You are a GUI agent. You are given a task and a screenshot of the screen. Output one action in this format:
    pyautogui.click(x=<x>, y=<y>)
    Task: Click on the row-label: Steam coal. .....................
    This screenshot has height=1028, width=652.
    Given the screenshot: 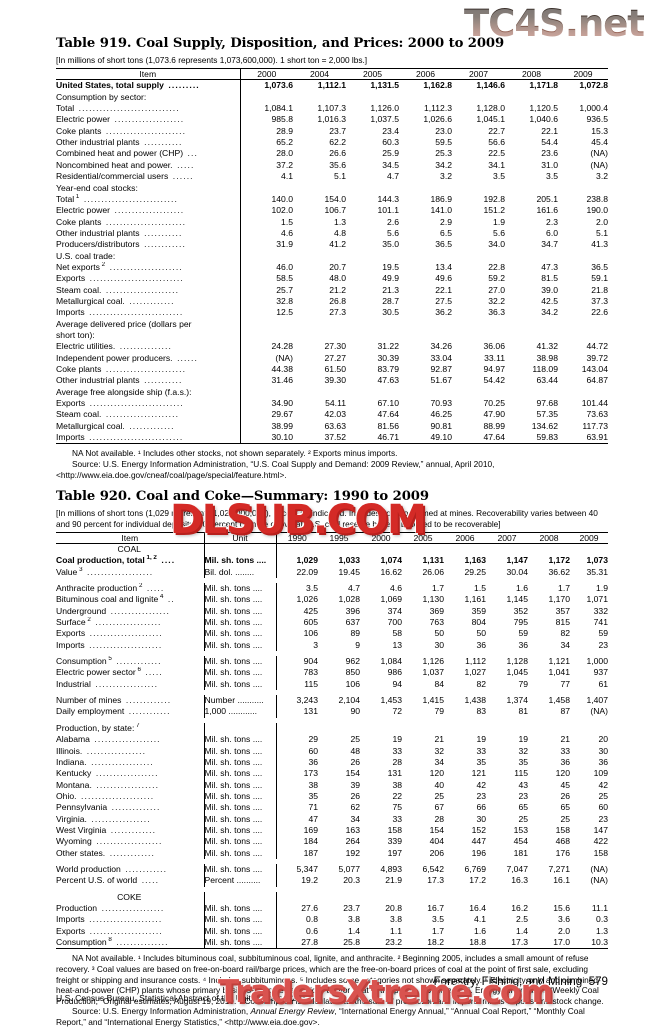 What is the action you would take?
    pyautogui.click(x=118, y=414)
    